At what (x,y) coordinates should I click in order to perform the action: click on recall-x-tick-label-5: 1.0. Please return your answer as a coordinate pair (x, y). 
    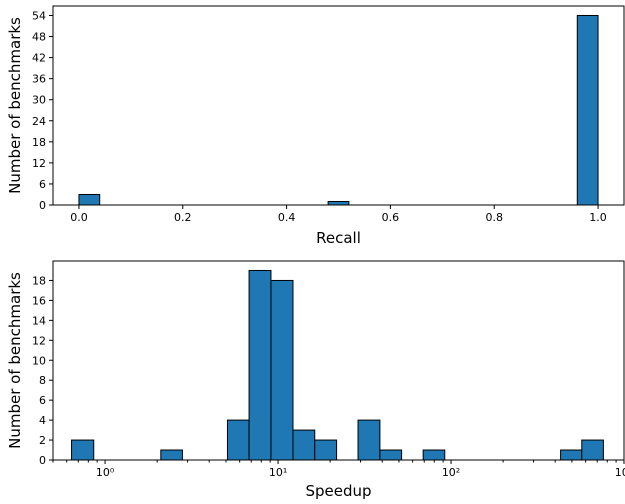
    Looking at the image, I should click on (598, 217).